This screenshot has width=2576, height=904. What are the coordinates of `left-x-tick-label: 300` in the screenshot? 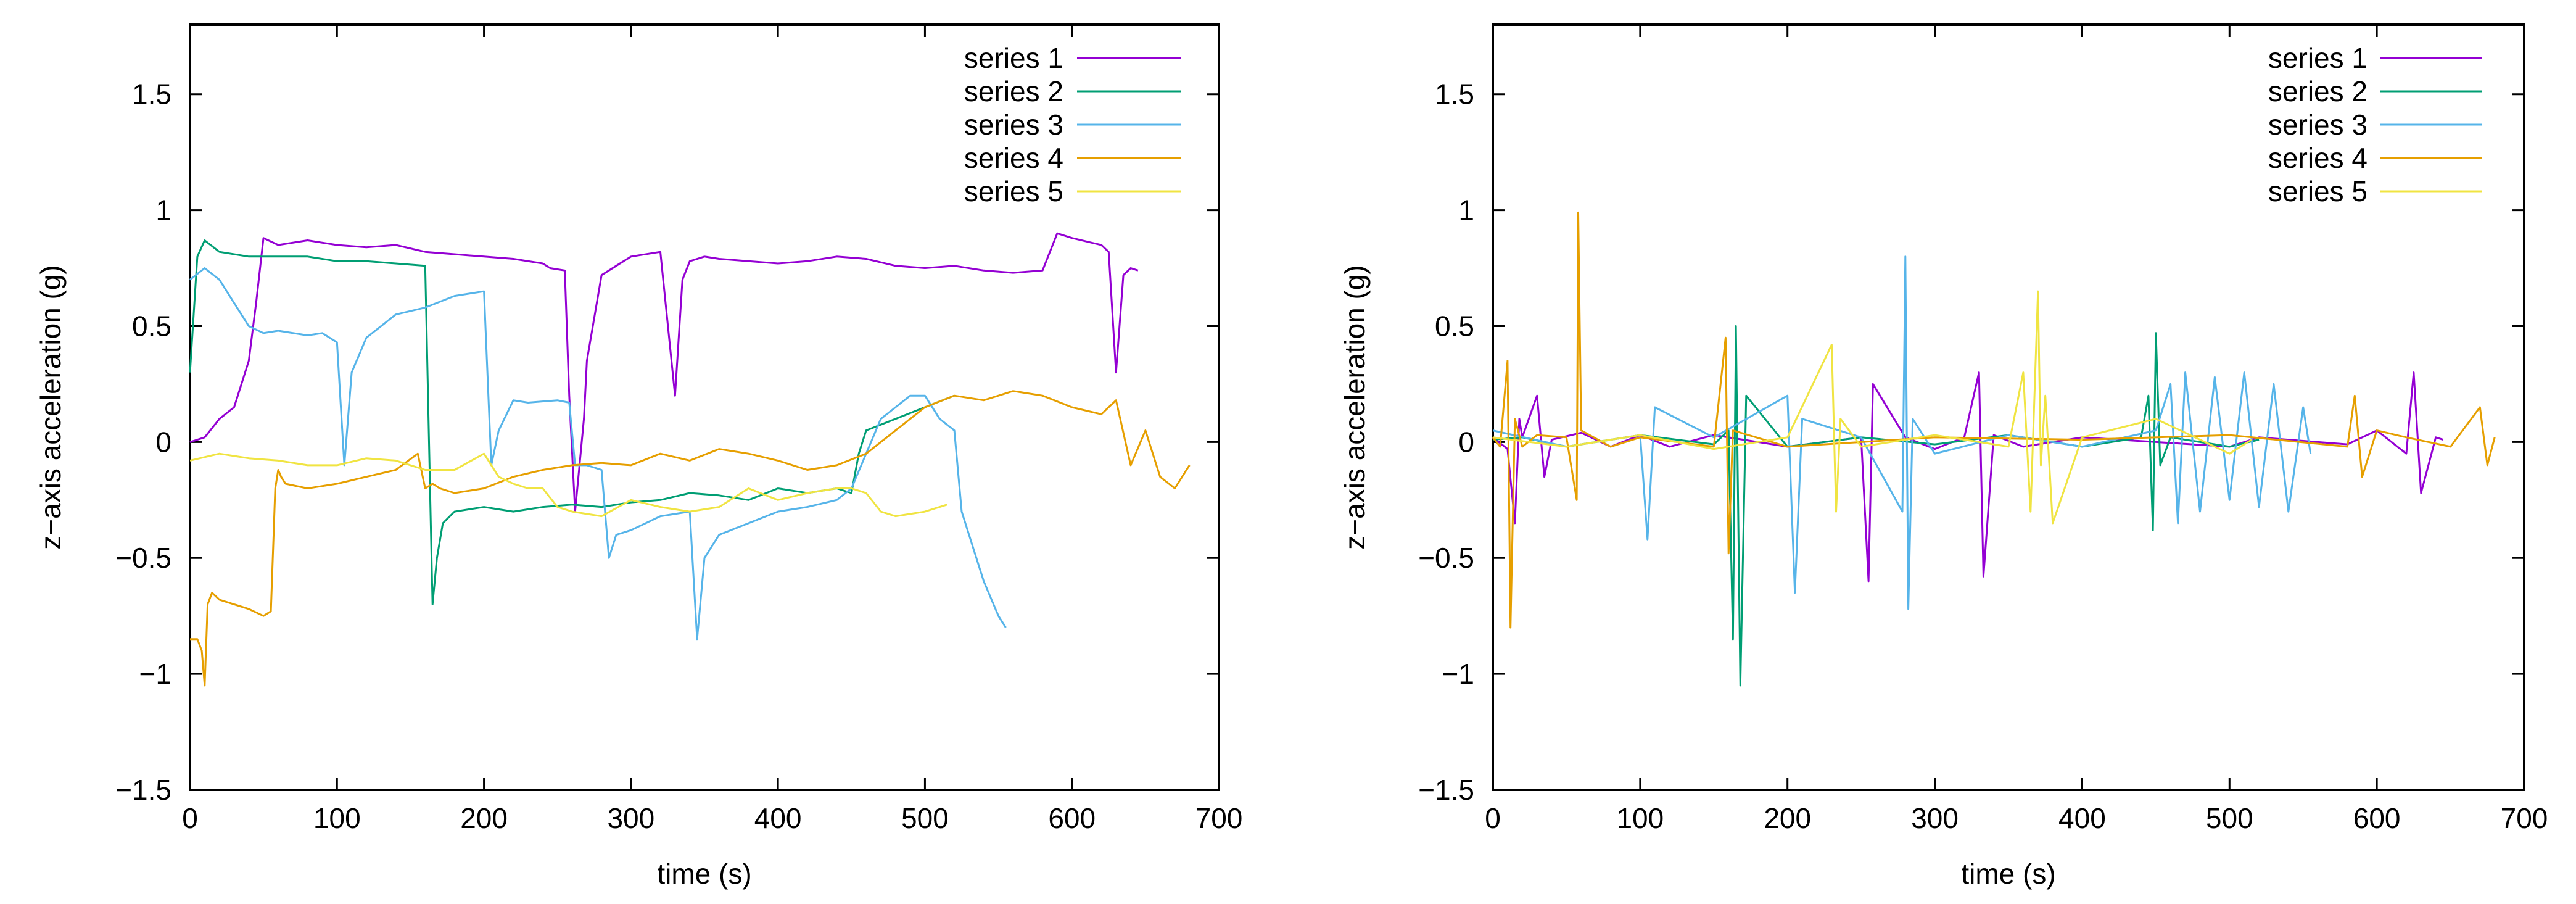 It's located at (630, 818).